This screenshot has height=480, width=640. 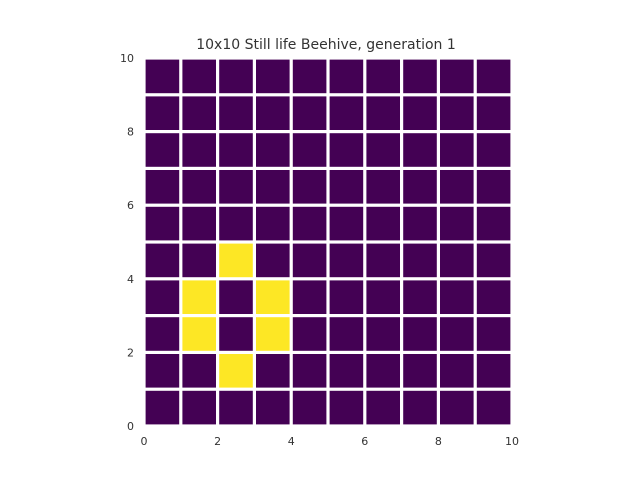 What do you see at coordinates (127, 58) in the screenshot?
I see `y-tick-label: 10` at bounding box center [127, 58].